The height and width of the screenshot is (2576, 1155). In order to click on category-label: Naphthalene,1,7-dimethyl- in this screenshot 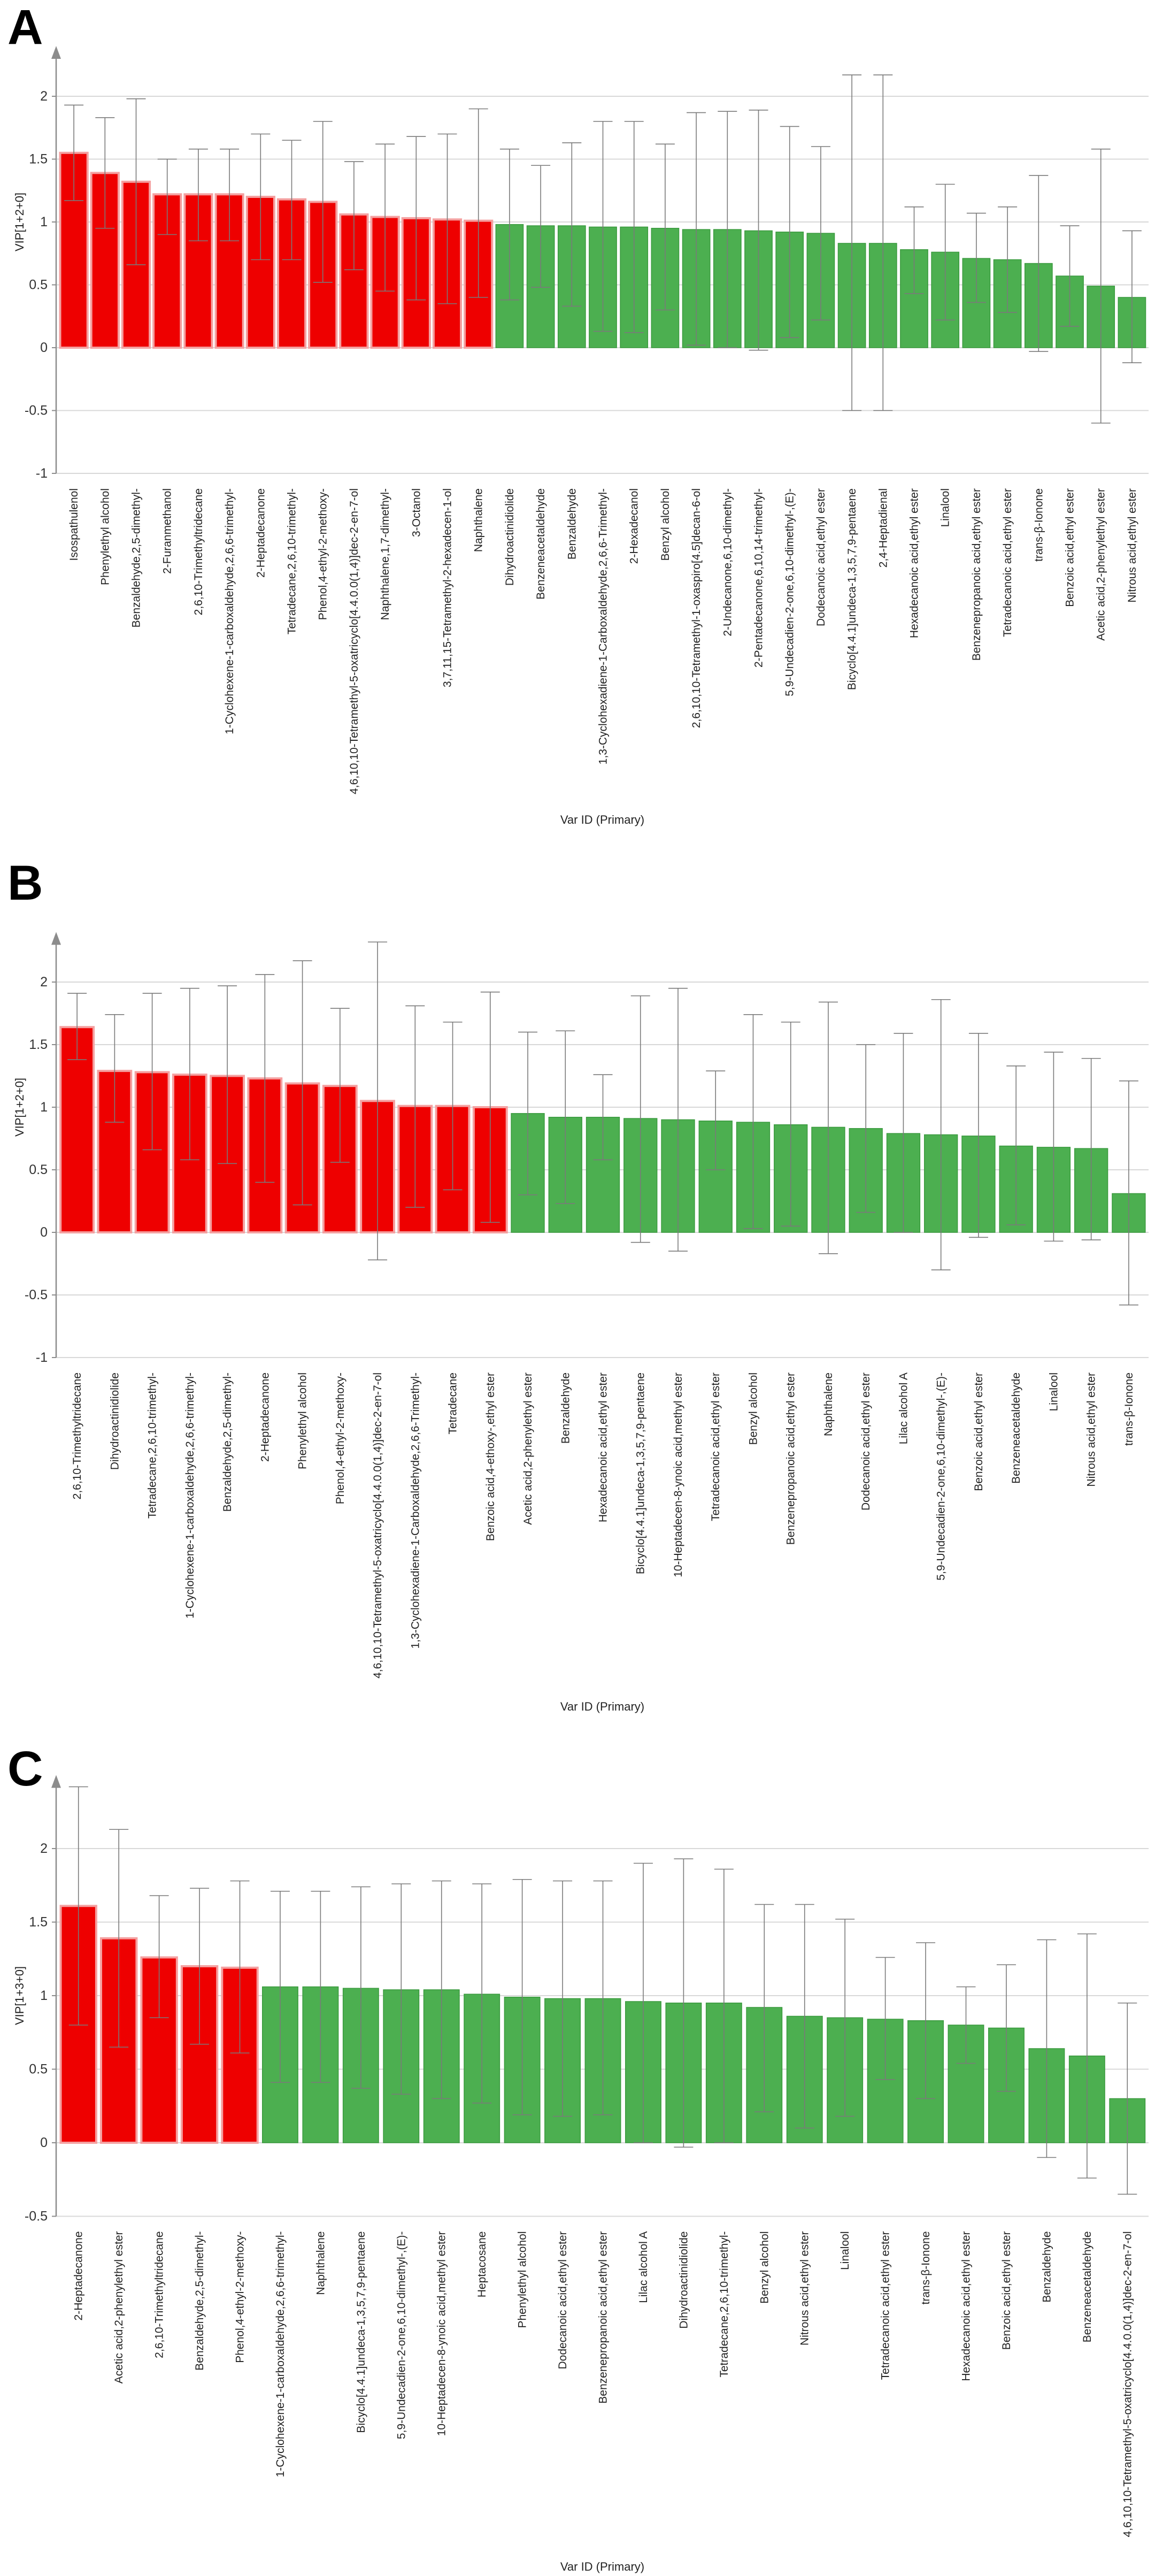, I will do `click(385, 554)`.